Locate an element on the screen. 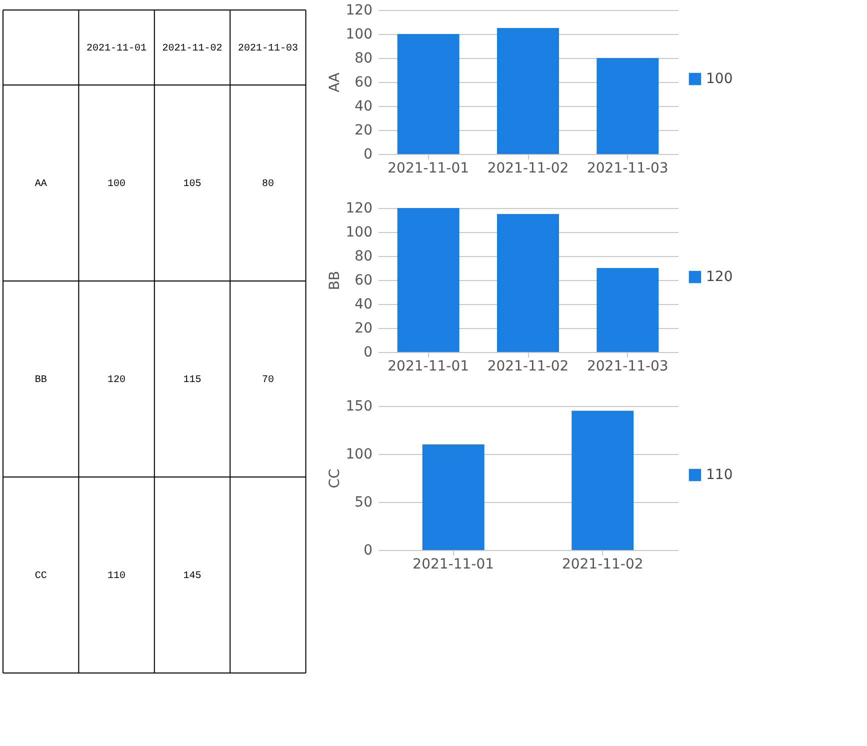  y-axis-title: BB is located at coordinates (334, 280).